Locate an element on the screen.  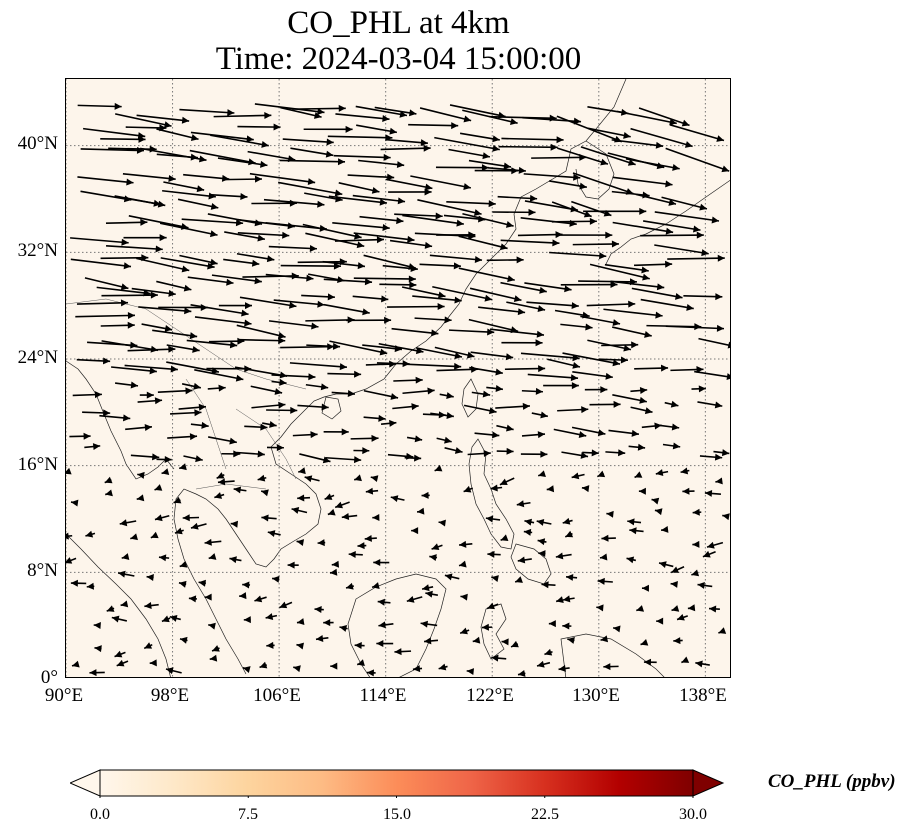
colorbar-label: CO_PHL (ppbv) is located at coordinates (832, 781).